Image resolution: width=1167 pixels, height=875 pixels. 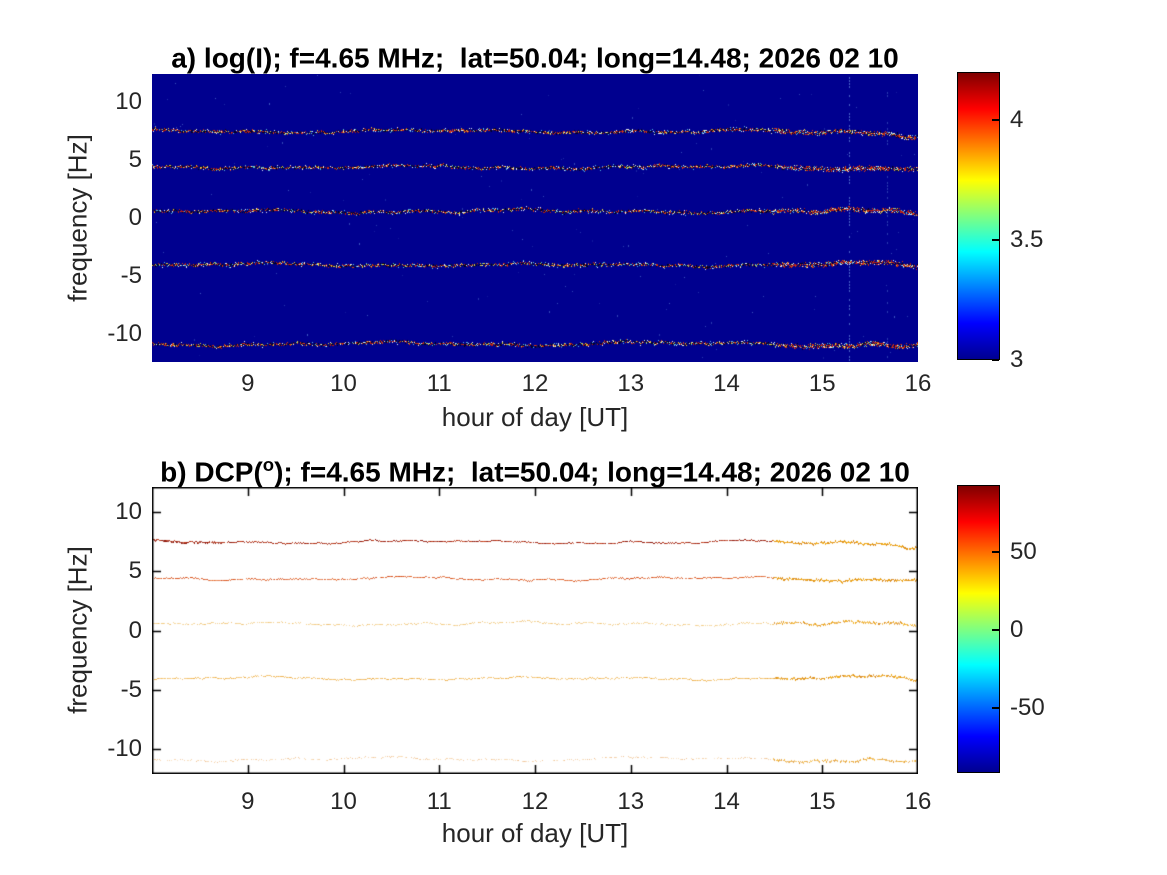 I want to click on panel-b-title-superscript: o, so click(x=268, y=464).